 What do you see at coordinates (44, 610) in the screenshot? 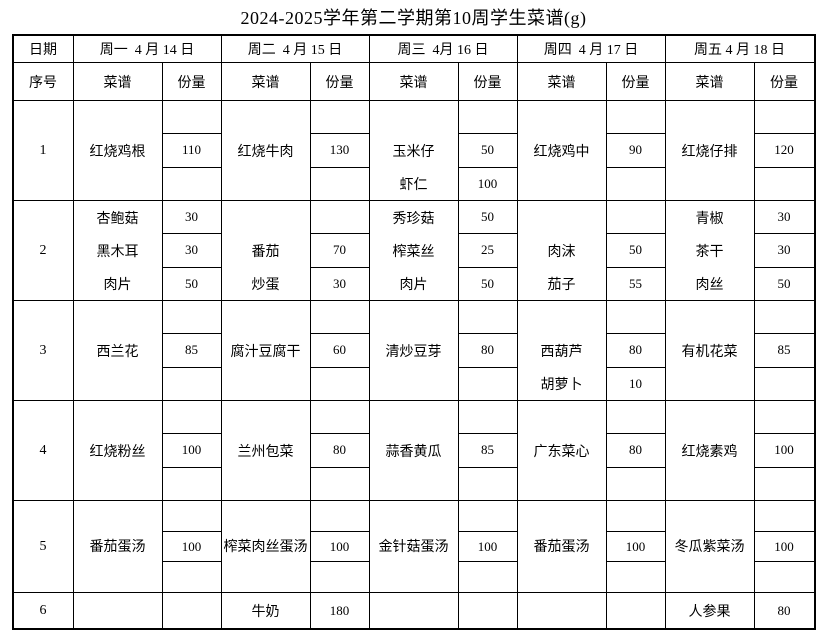
I see `serial-cell: 6` at bounding box center [44, 610].